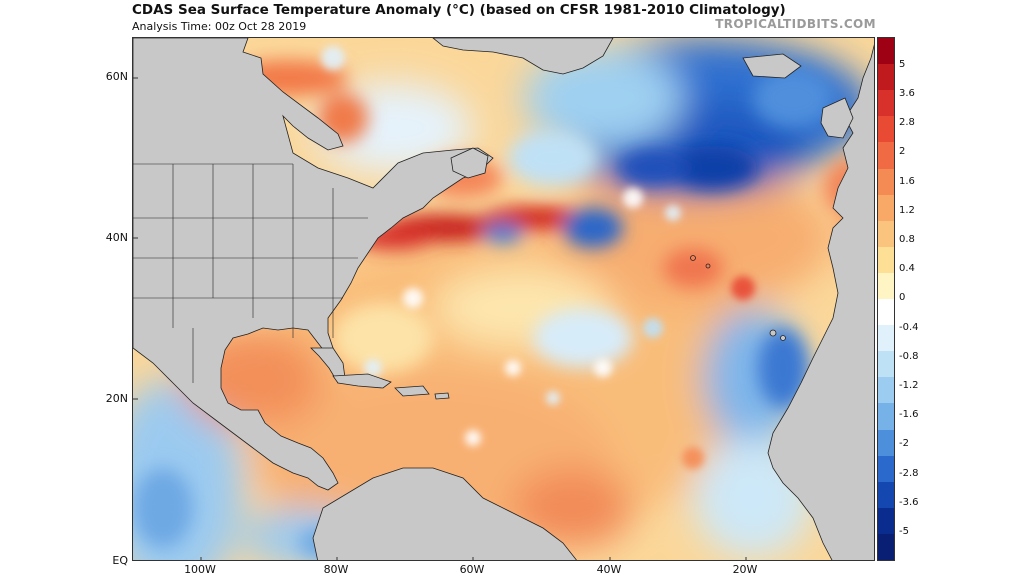  I want to click on puerto-rico, so click(442, 396).